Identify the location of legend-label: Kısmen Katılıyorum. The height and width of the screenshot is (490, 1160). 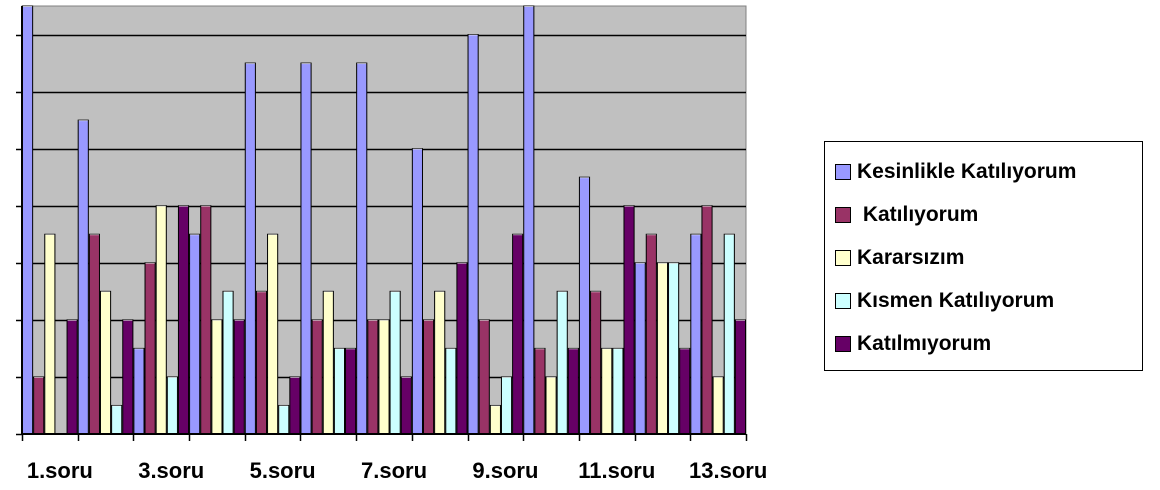
(956, 300).